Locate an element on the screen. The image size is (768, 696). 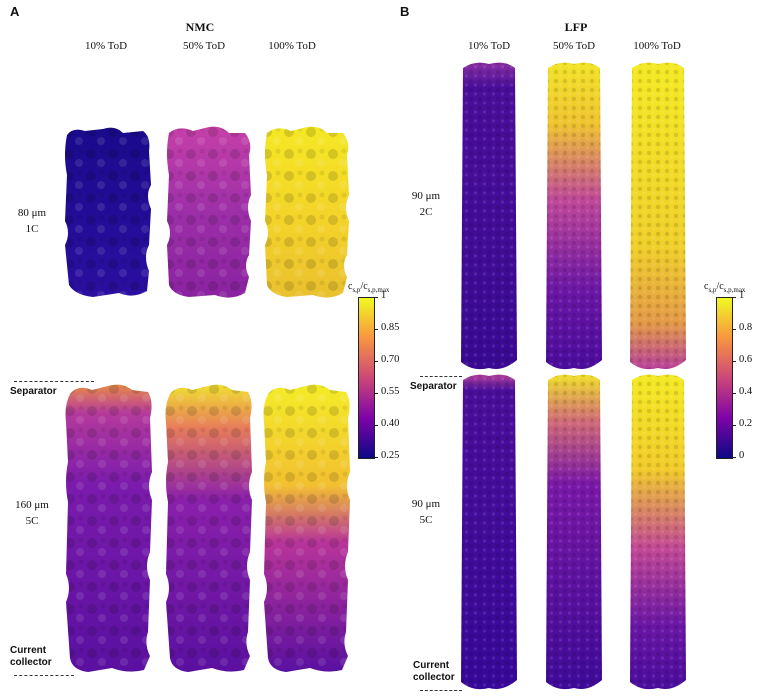
panel-a-collector-label: Current collector is located at coordinates (31, 657).